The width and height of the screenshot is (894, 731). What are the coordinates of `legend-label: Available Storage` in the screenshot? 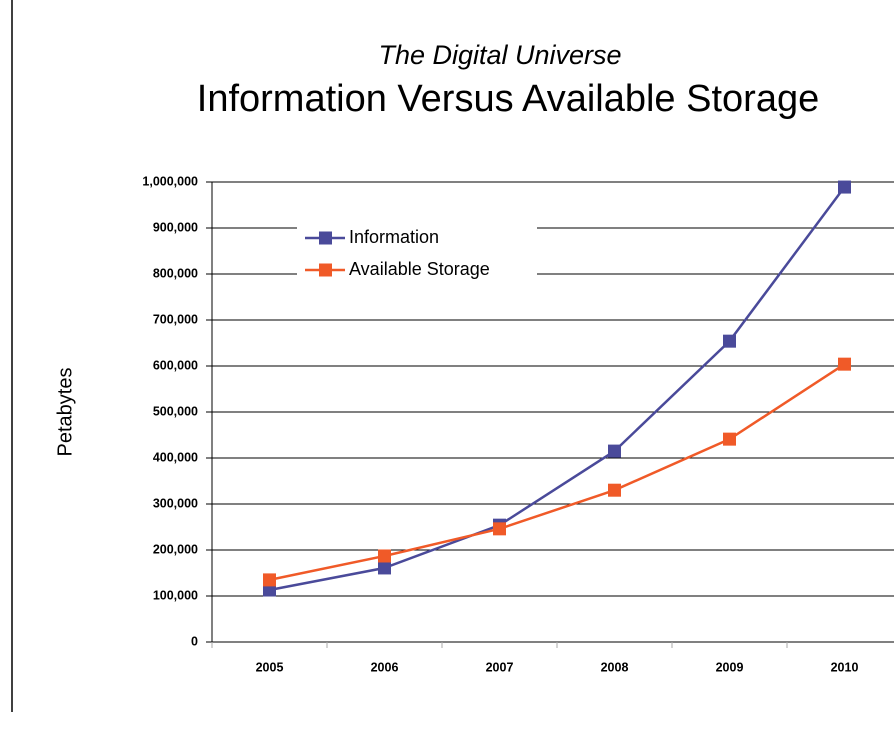 It's located at (419, 269).